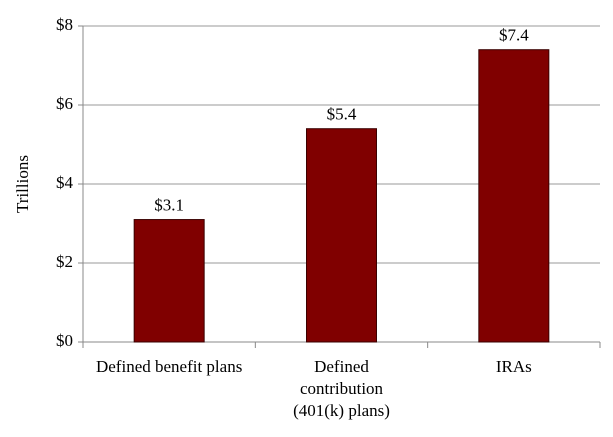 Image resolution: width=613 pixels, height=437 pixels. I want to click on y-tick-label: $6, so click(64, 103).